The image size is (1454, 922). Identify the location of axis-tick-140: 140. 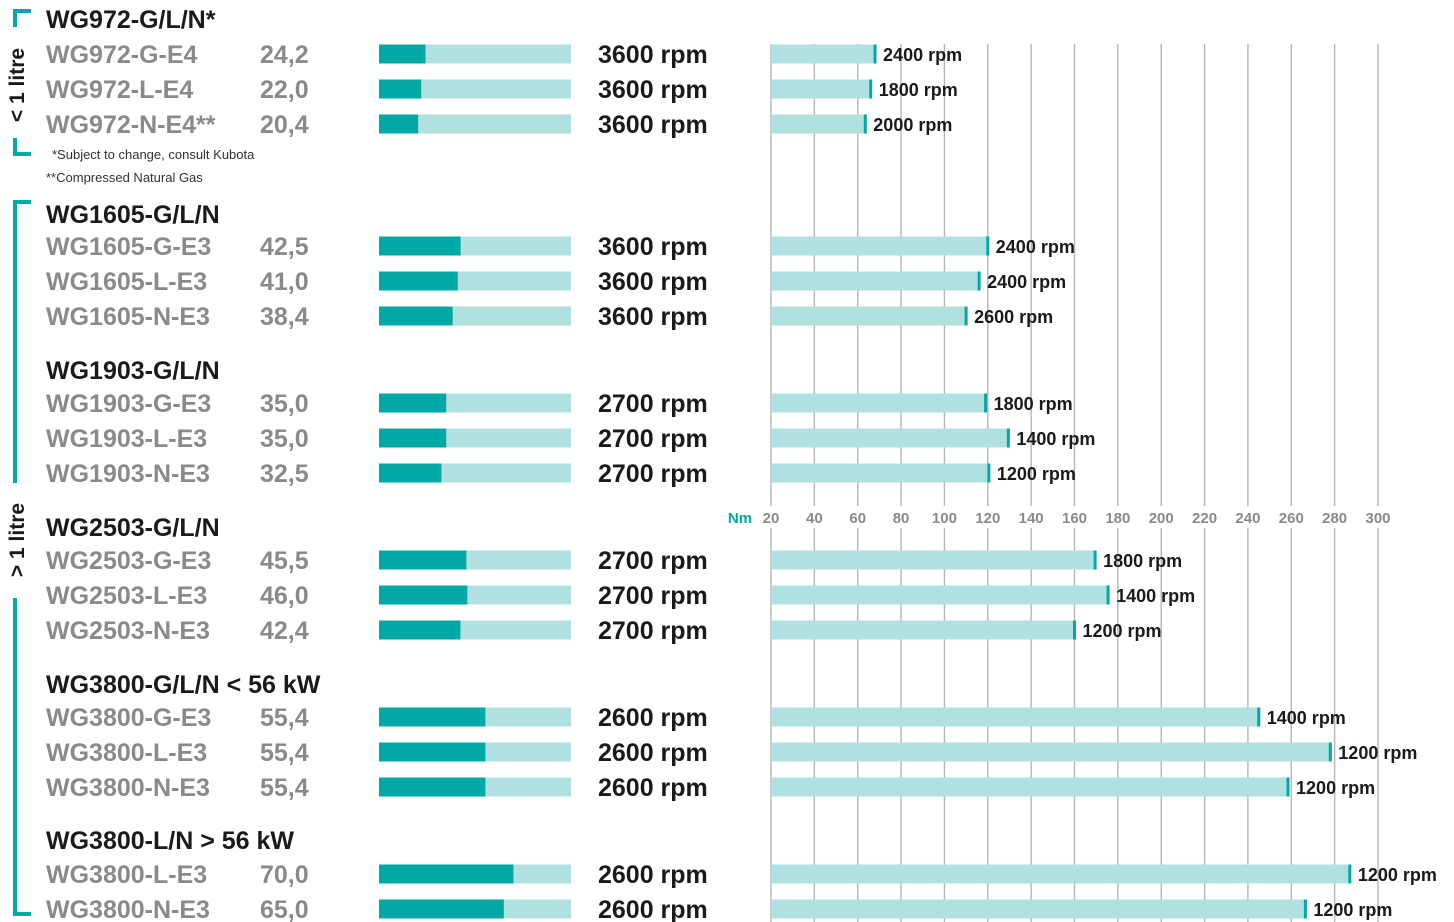
(1031, 518).